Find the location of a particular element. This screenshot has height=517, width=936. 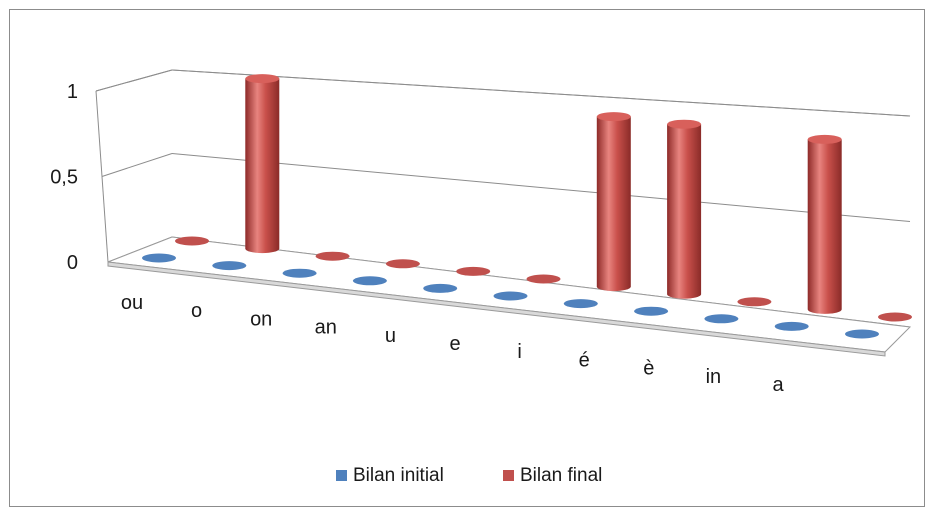

legend-item-bilan-initial: Bilan initial is located at coordinates (390, 475).